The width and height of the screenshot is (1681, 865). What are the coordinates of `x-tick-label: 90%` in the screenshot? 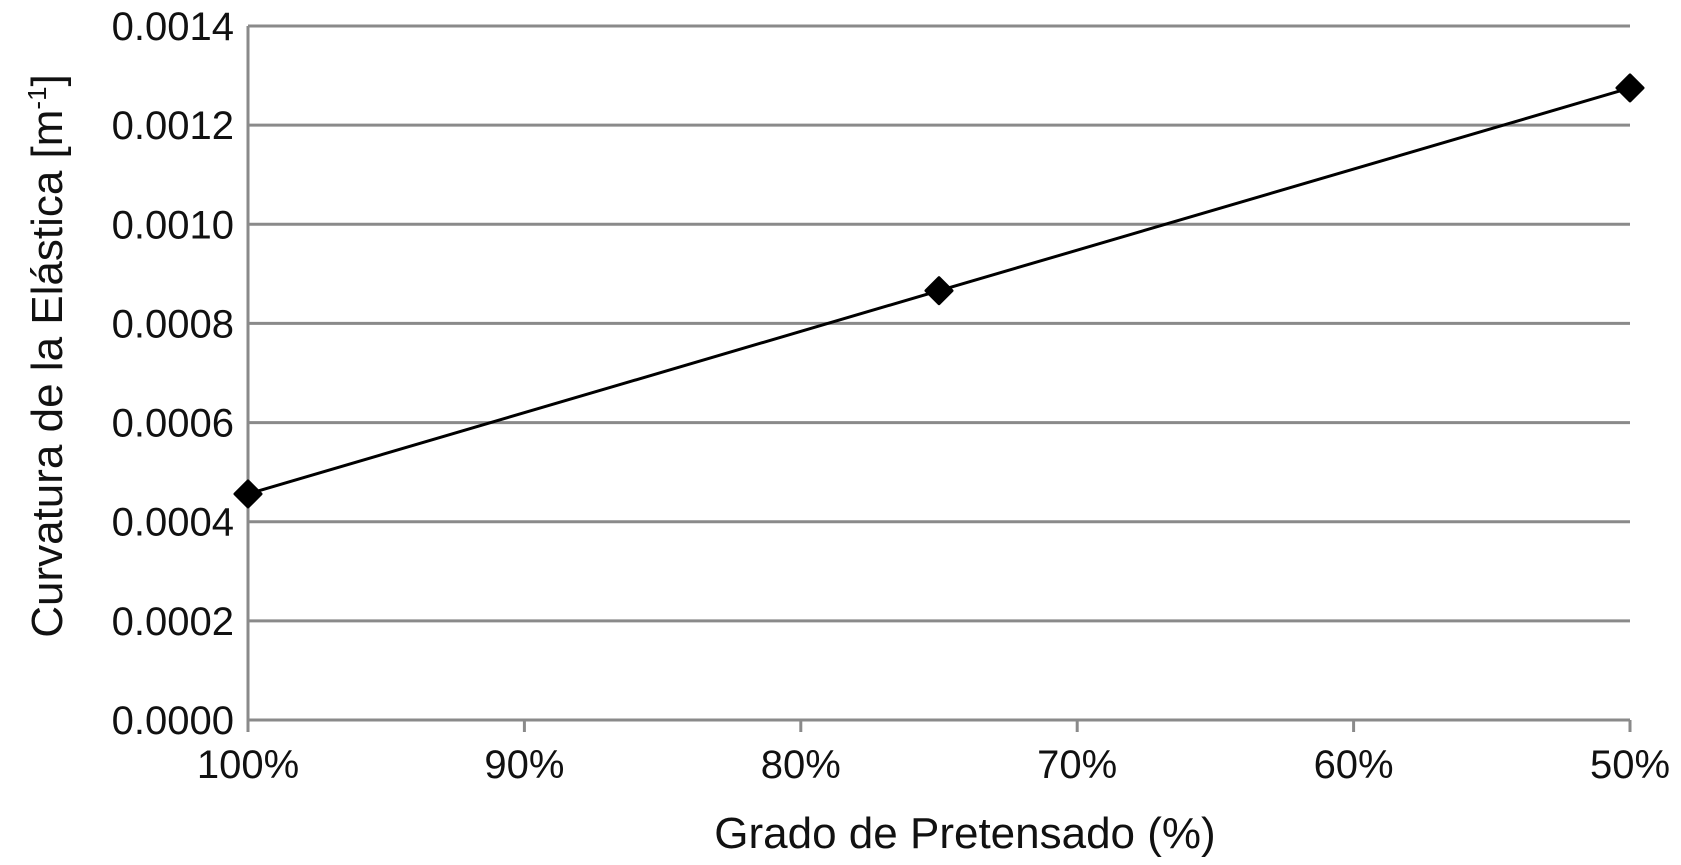 It's located at (524, 765).